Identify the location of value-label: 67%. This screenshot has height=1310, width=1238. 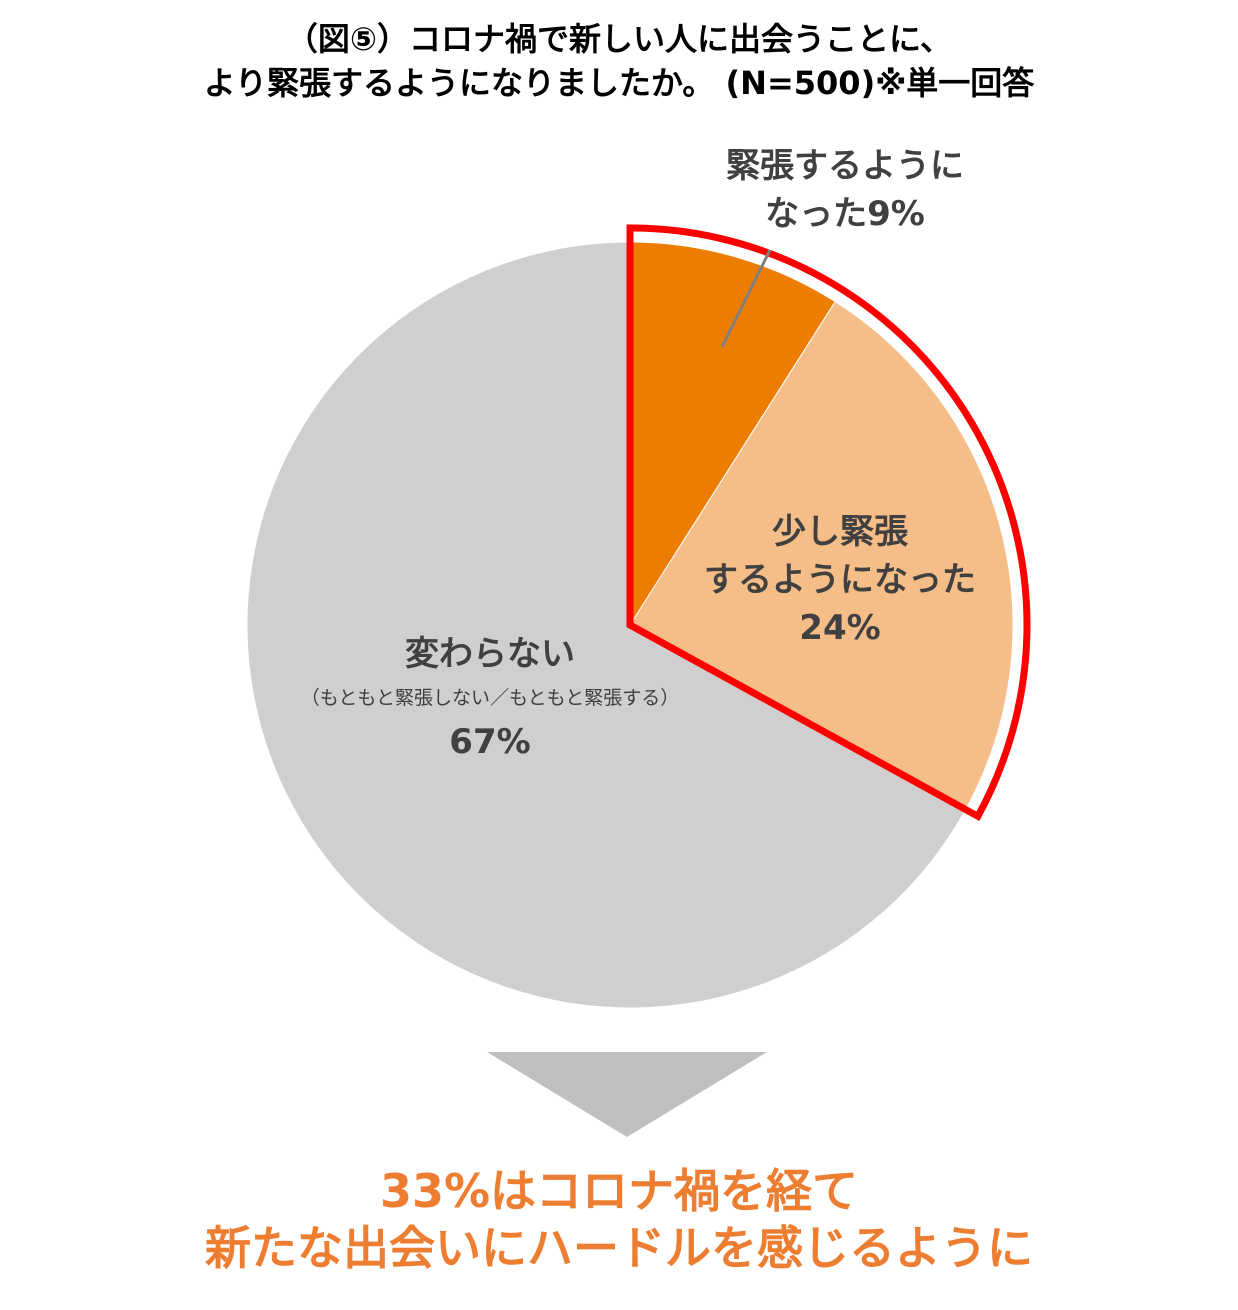
(490, 742).